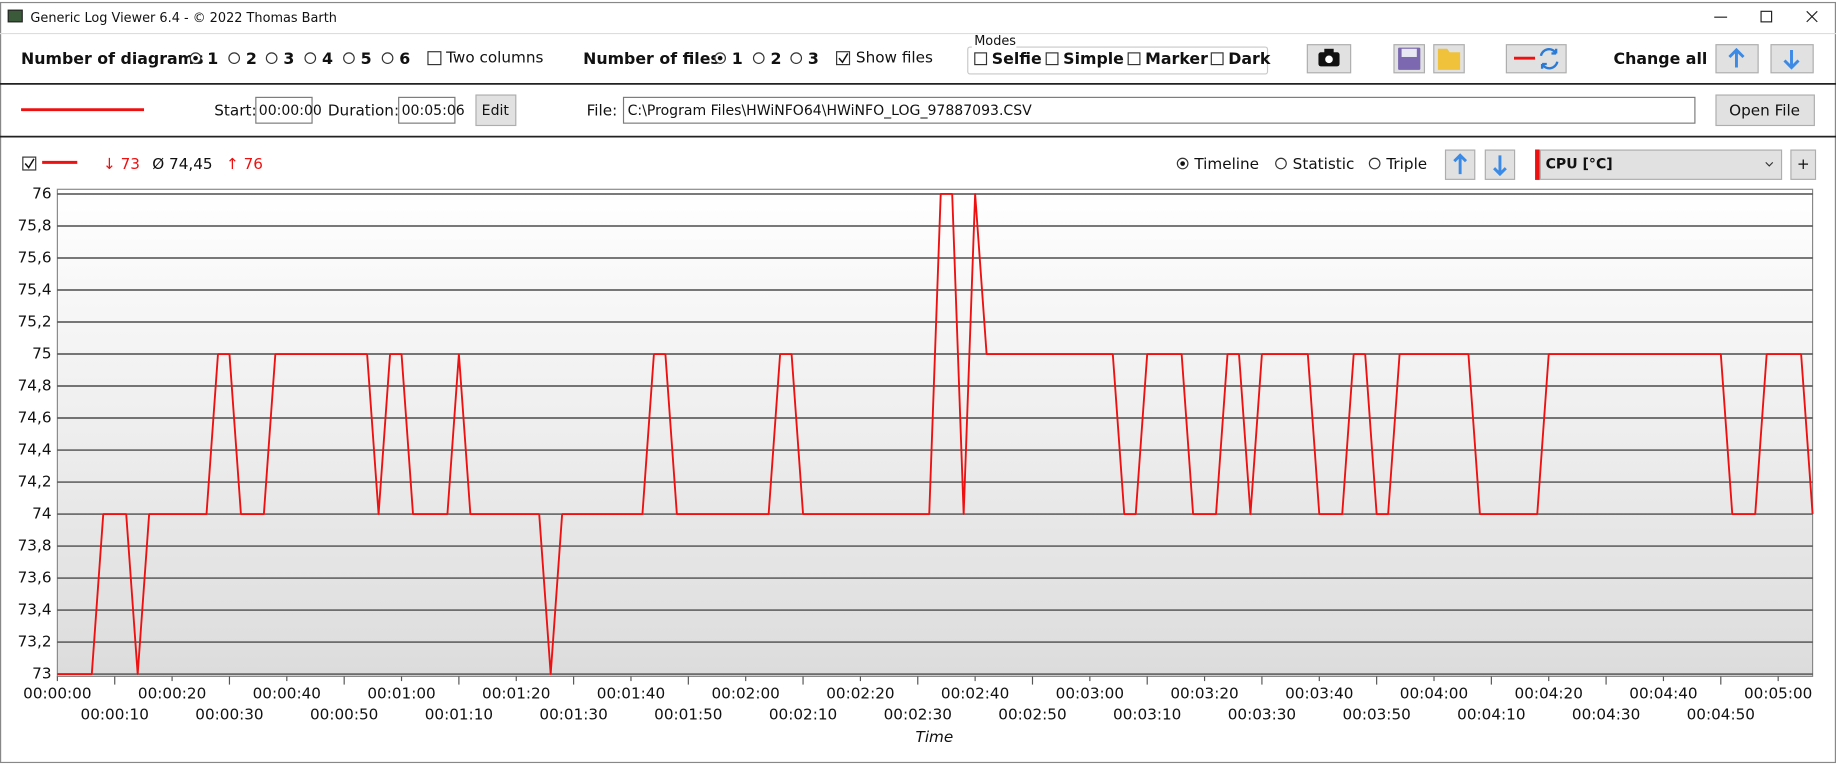  What do you see at coordinates (746, 693) in the screenshot?
I see `x-tick-label: 00:02:00` at bounding box center [746, 693].